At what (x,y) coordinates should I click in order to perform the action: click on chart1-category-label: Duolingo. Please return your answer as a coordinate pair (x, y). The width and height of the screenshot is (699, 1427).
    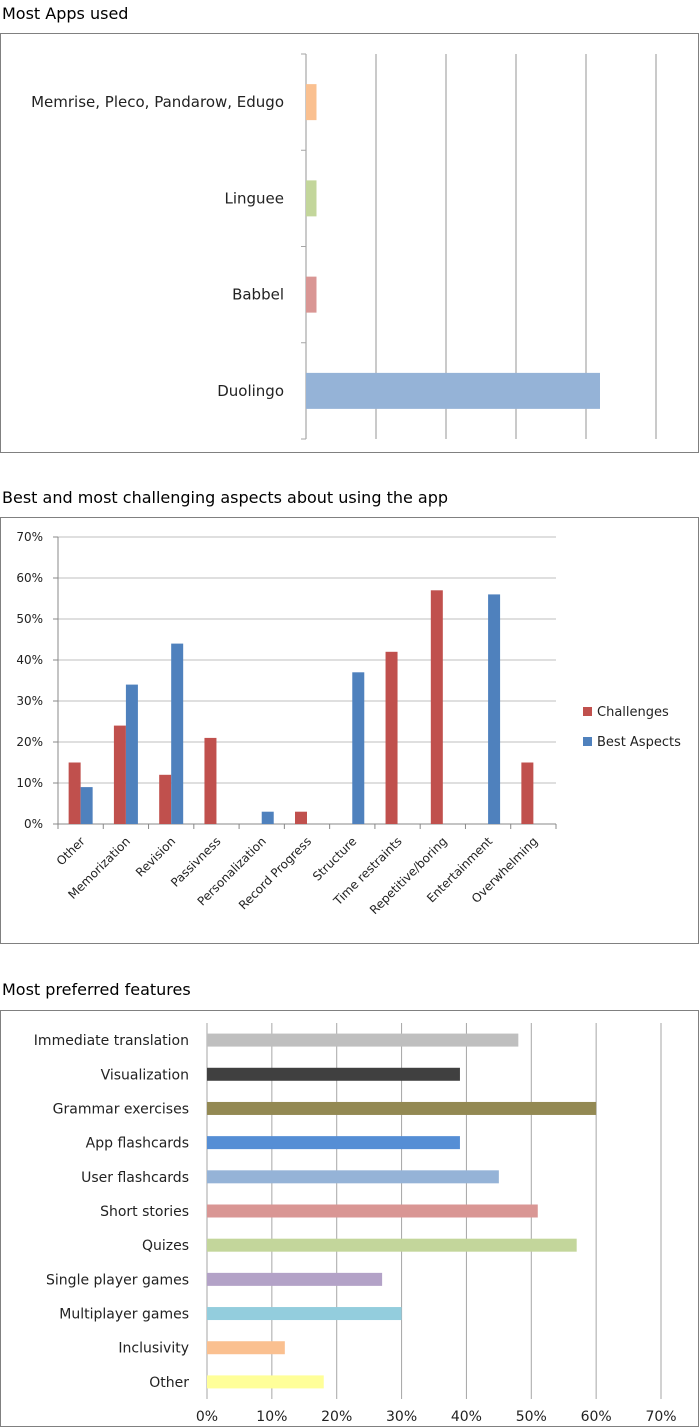
    Looking at the image, I should click on (250, 391).